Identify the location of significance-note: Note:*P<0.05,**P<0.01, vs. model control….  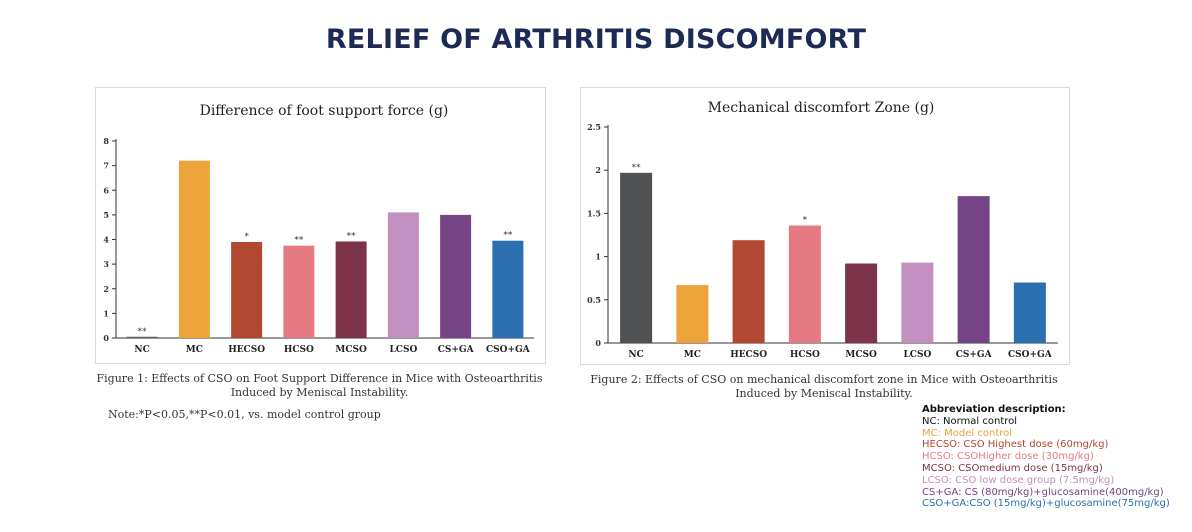
(244, 414).